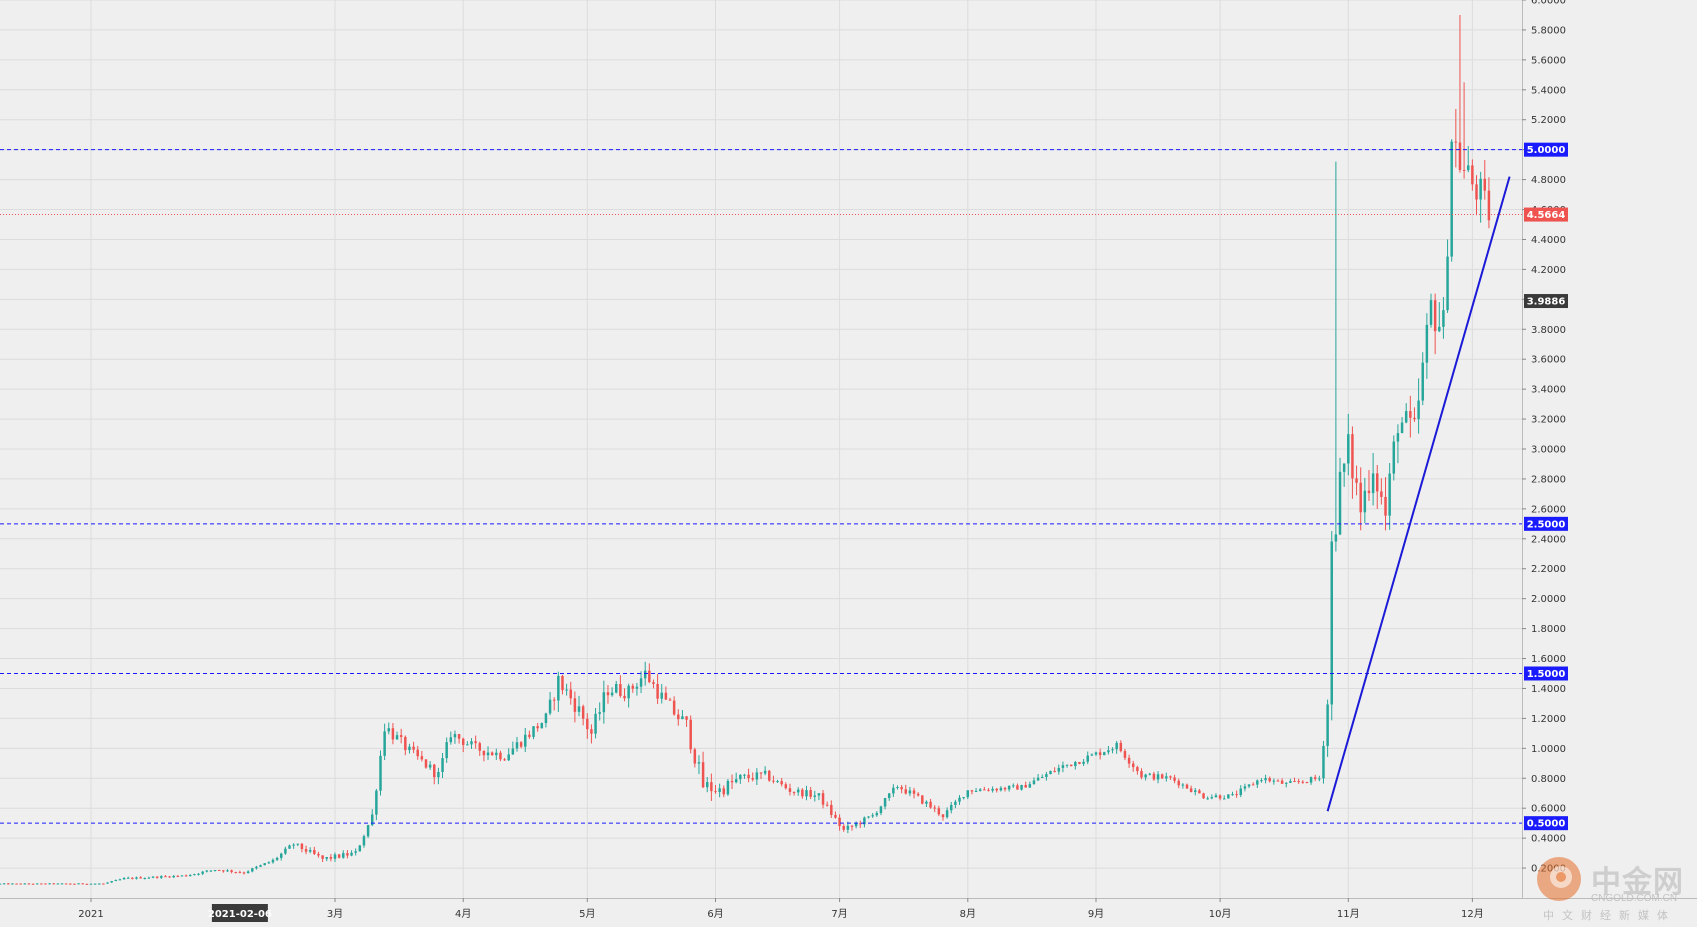 The width and height of the screenshot is (1697, 927). What do you see at coordinates (335, 914) in the screenshot?
I see `x-tick-label: 3月` at bounding box center [335, 914].